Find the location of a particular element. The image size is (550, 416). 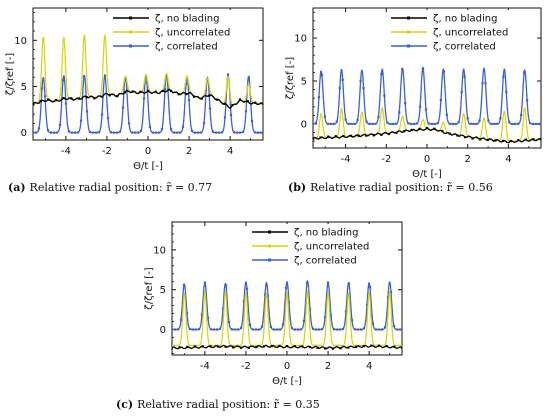

x-tick-label: 0 is located at coordinates (287, 366).